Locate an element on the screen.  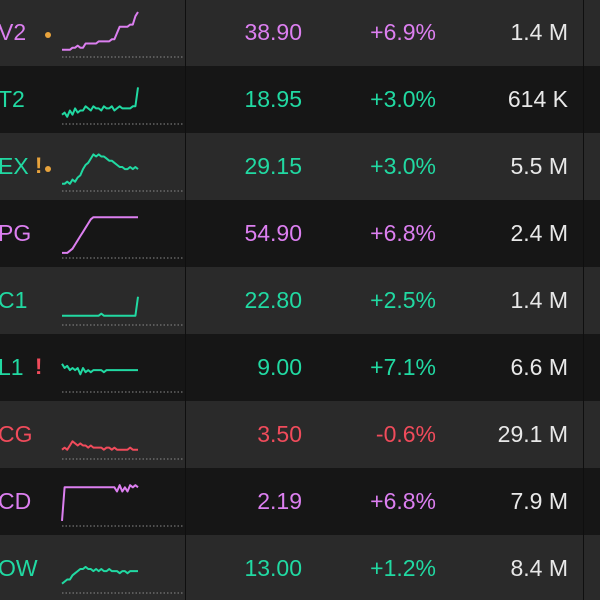
volume: 2.4 M is located at coordinates (539, 233).